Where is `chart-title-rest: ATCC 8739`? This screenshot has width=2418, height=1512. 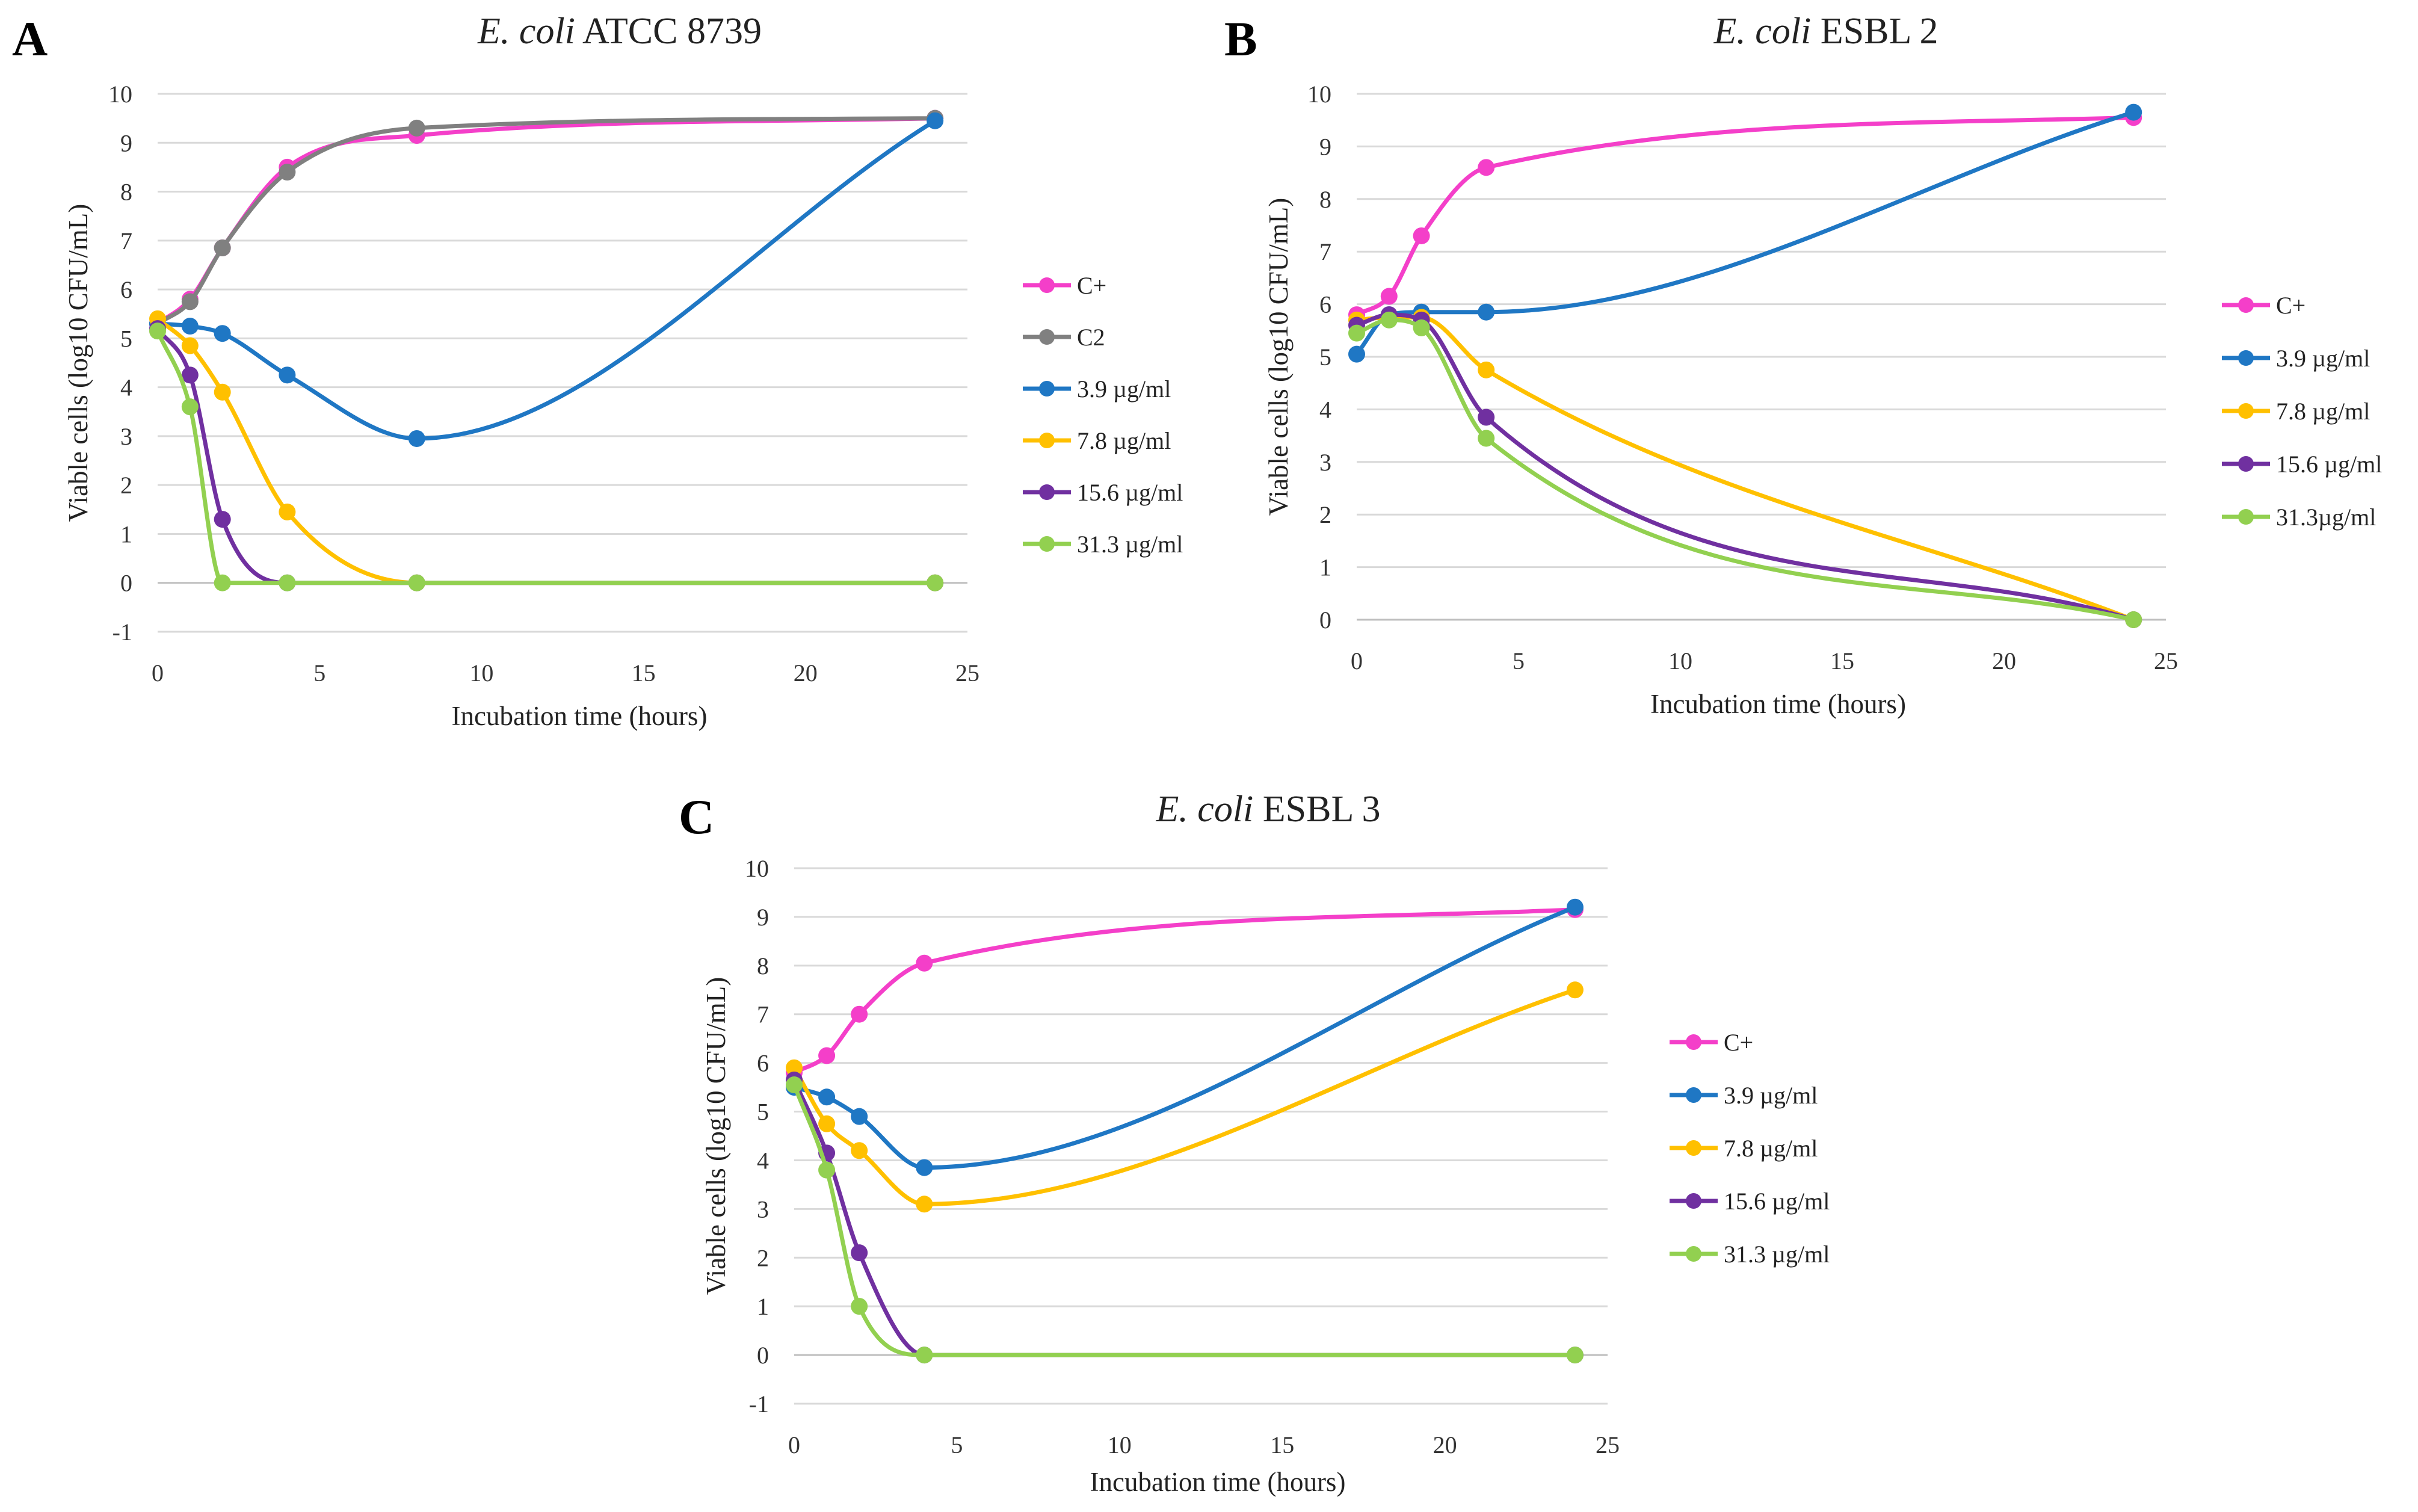
chart-title-rest: ATCC 8739 is located at coordinates (668, 31).